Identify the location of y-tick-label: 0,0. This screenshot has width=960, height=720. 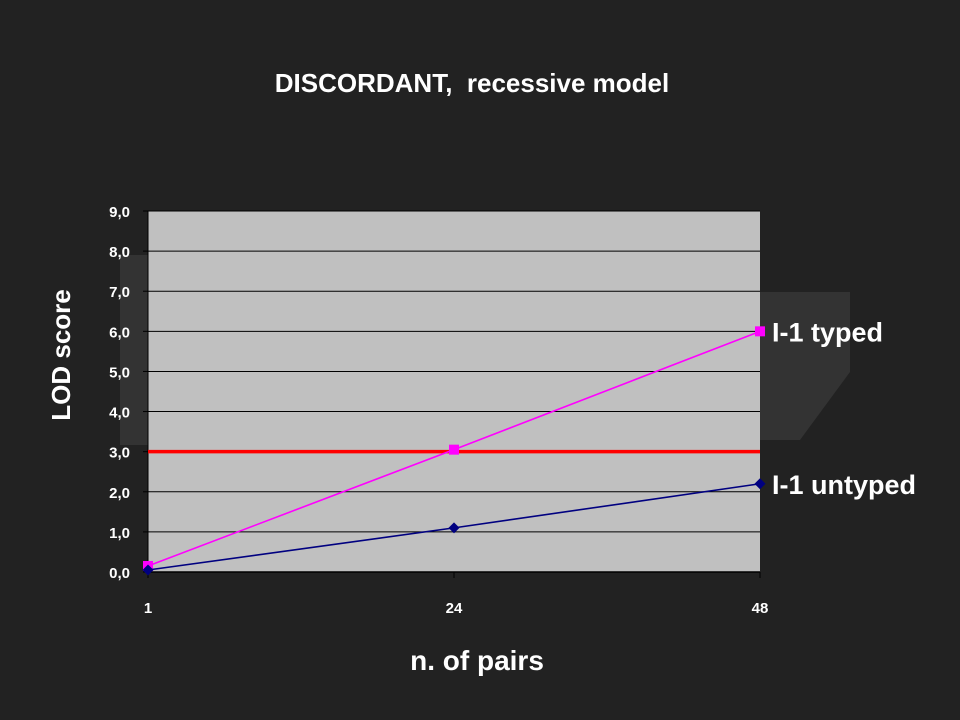
(119, 573).